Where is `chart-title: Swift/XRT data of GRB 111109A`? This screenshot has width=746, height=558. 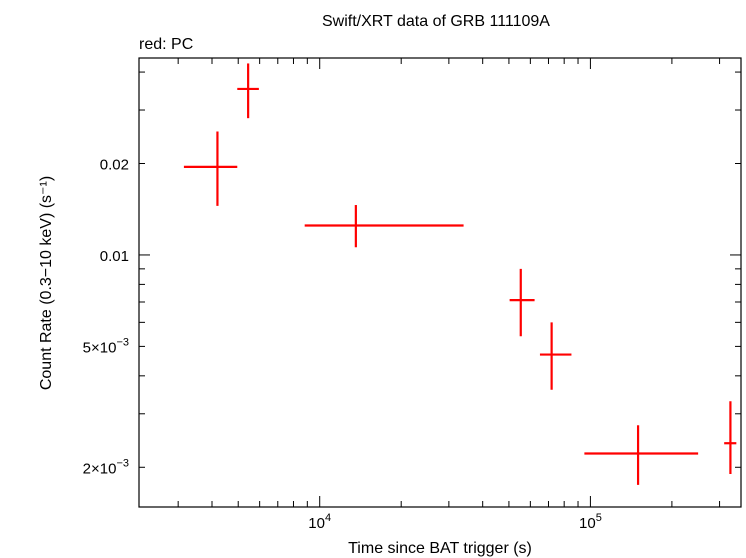
chart-title: Swift/XRT data of GRB 111109A is located at coordinates (436, 21).